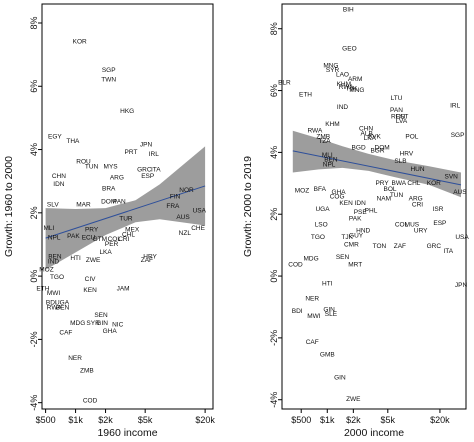 The width and height of the screenshot is (474, 442). I want to click on y-tick-label: -2%, so click(34, 339).